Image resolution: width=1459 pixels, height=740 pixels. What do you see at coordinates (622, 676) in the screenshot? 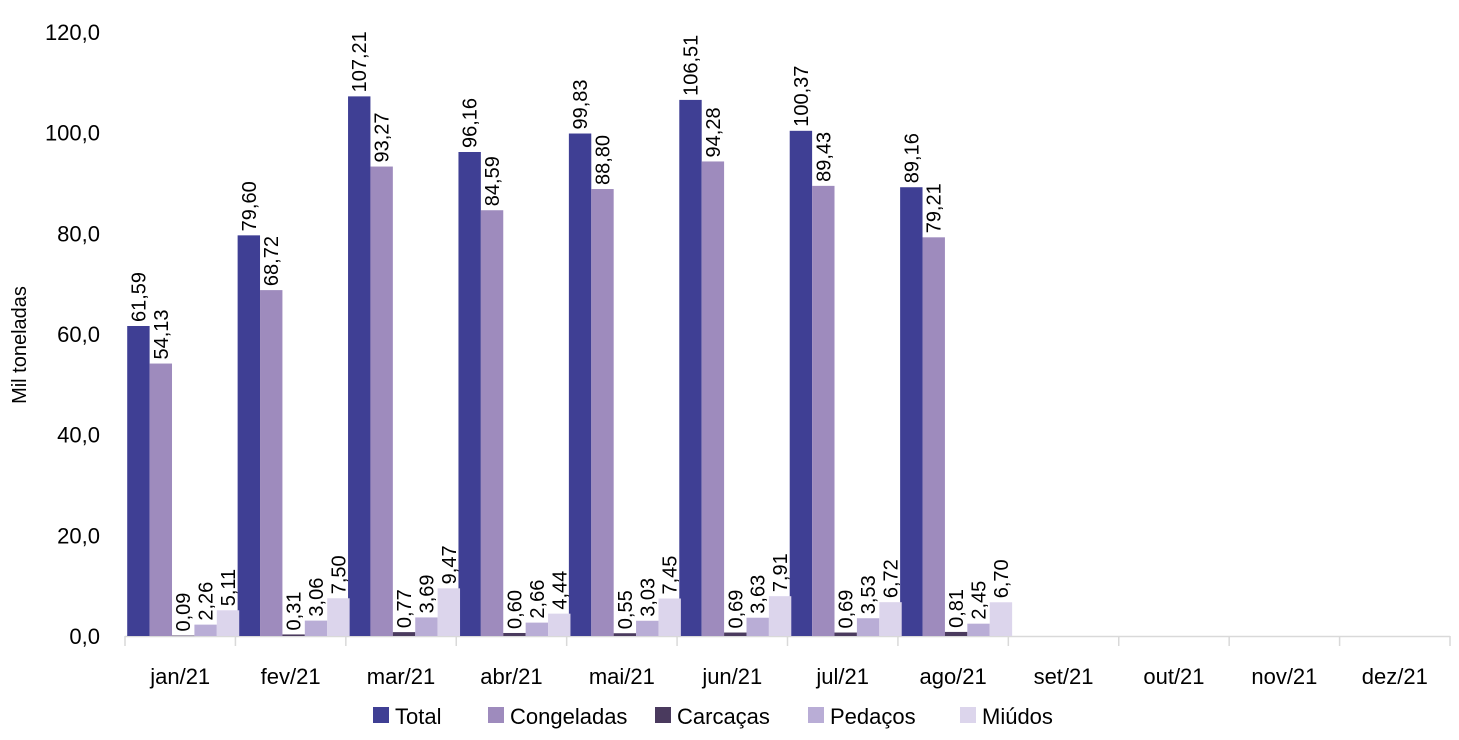
I see `x-tick-label: mai/21` at bounding box center [622, 676].